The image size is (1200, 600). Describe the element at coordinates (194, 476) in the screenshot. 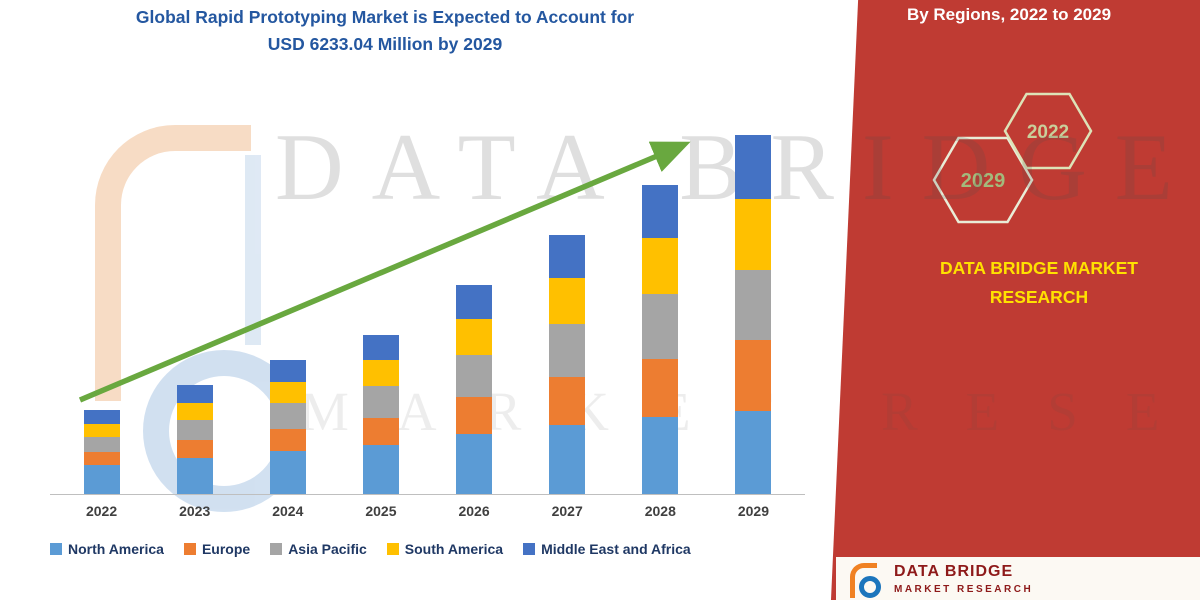

I see `bar-segment-north-america-2023` at that location.